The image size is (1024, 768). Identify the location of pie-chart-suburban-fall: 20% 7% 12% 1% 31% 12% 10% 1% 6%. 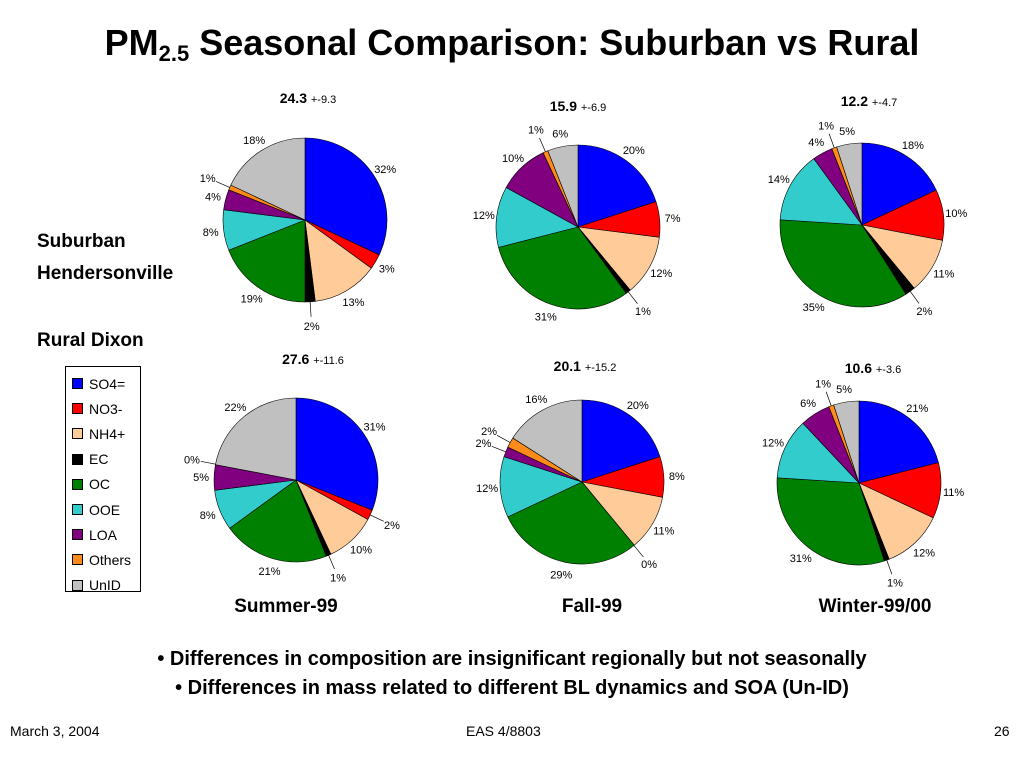
(578, 227).